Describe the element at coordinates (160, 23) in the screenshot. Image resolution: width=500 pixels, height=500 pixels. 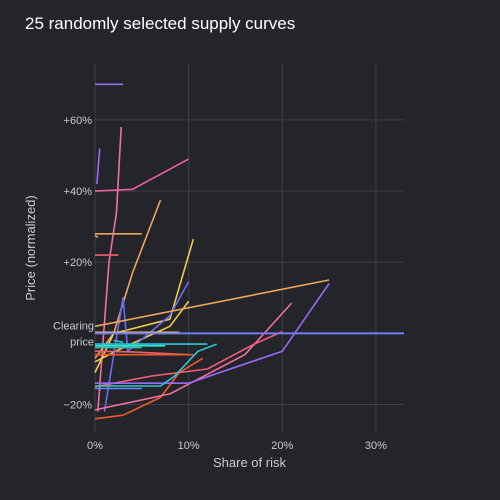
I see `chart-title: 25 randomly selected supply curves` at that location.